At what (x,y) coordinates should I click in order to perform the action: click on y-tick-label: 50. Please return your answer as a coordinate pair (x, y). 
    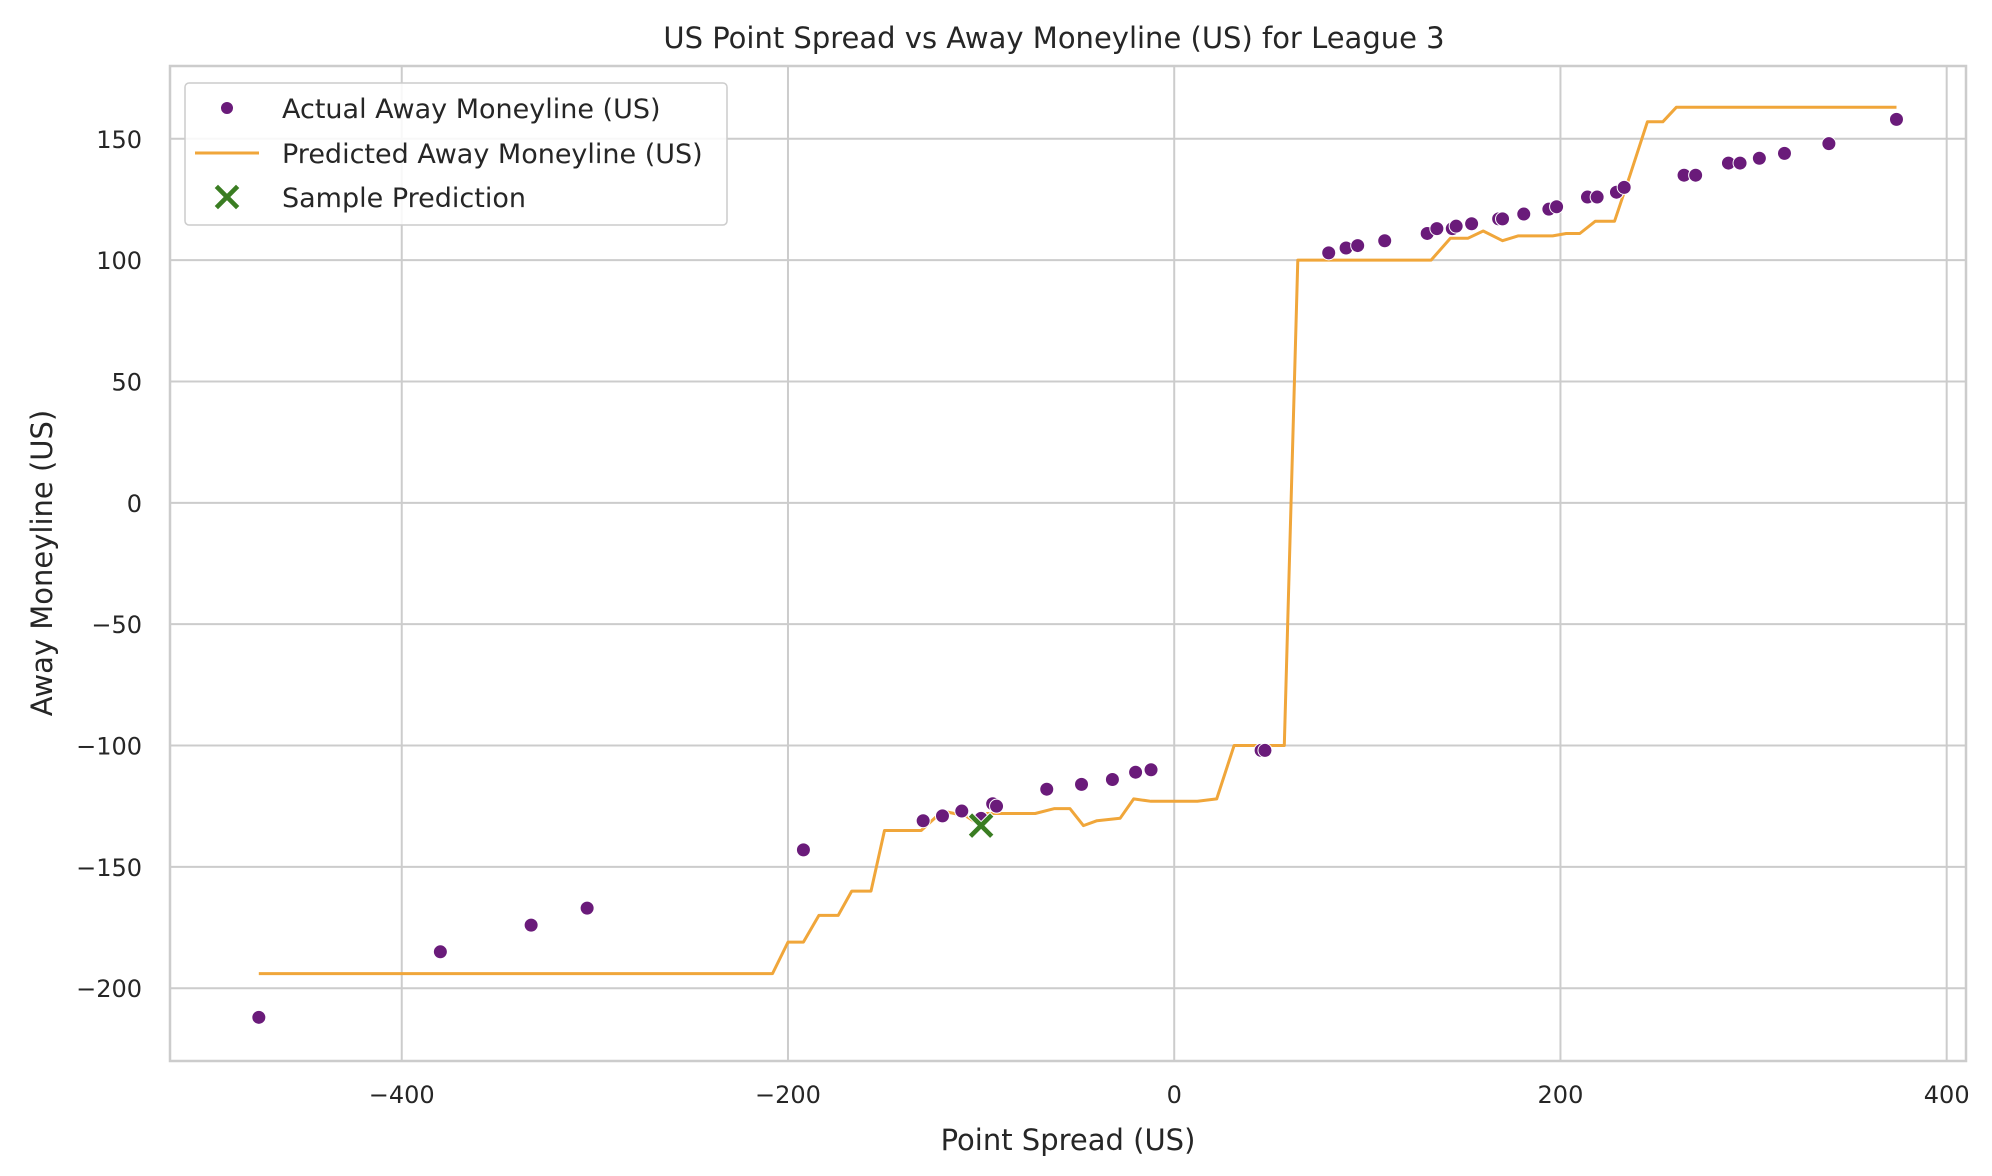
    Looking at the image, I should click on (126, 382).